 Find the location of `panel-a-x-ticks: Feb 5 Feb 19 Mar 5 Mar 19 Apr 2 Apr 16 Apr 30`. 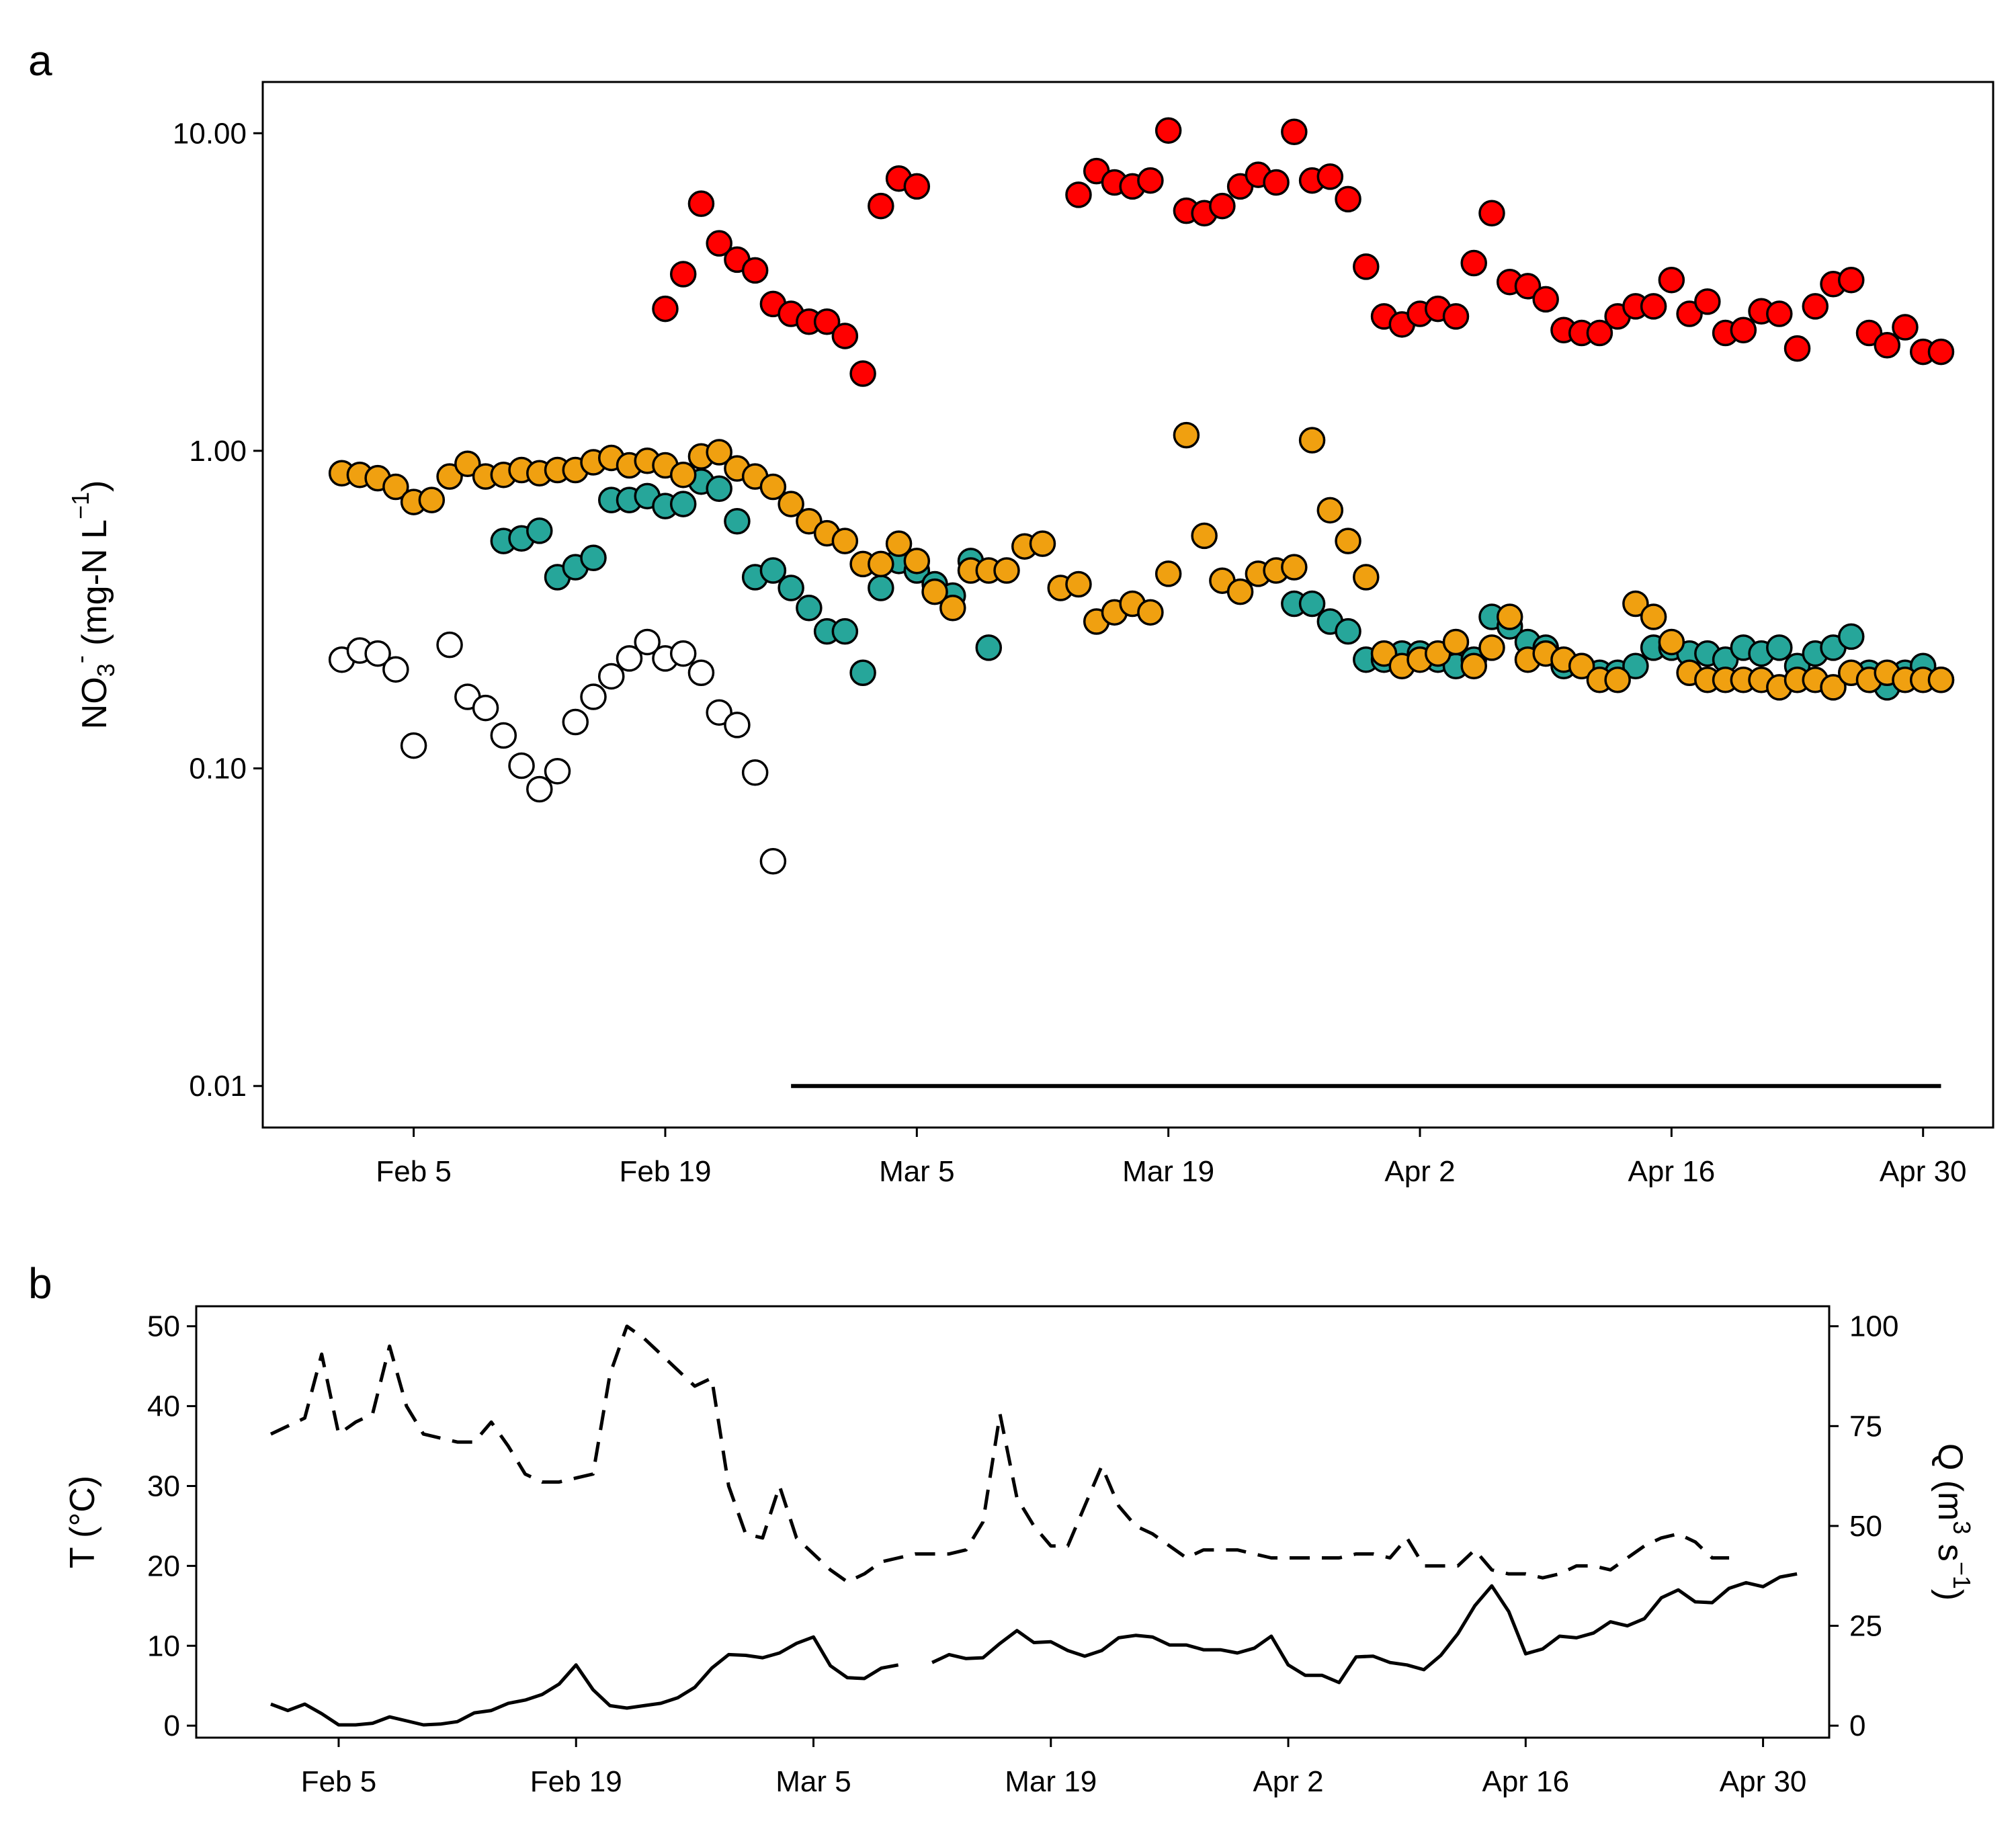

panel-a-x-ticks: Feb 5 Feb 19 Mar 5 Mar 19 Apr 2 Apr 16 Apr 30 is located at coordinates (1172, 1158).